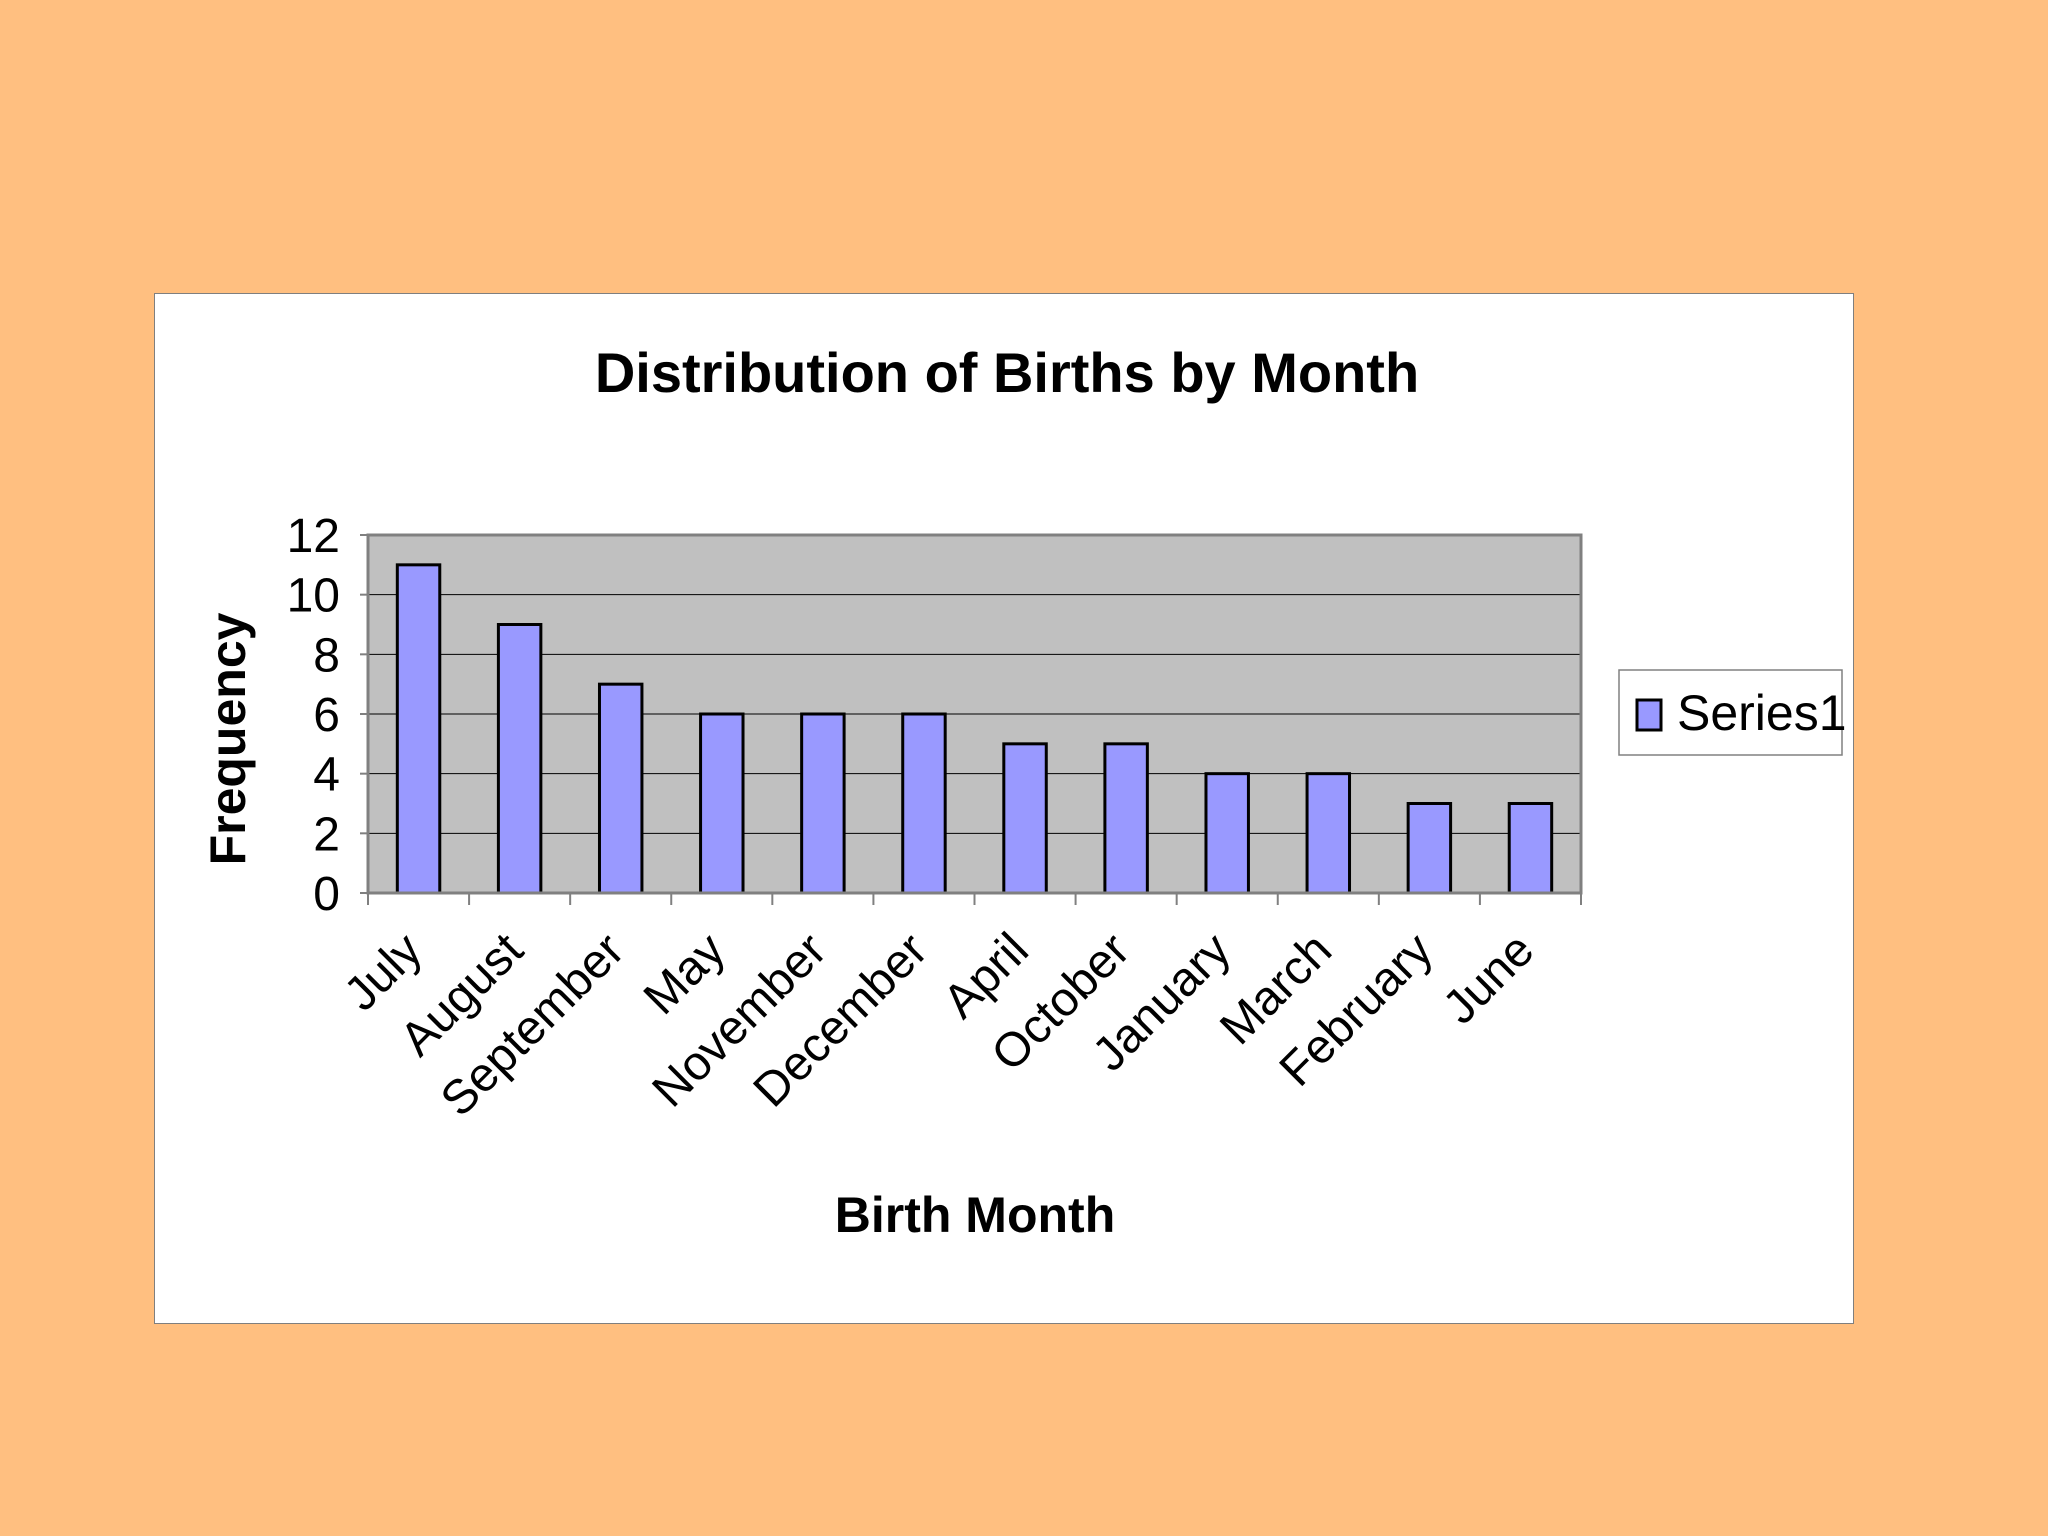 The image size is (2048, 1536). I want to click on y-tick-label: 12, so click(313, 536).